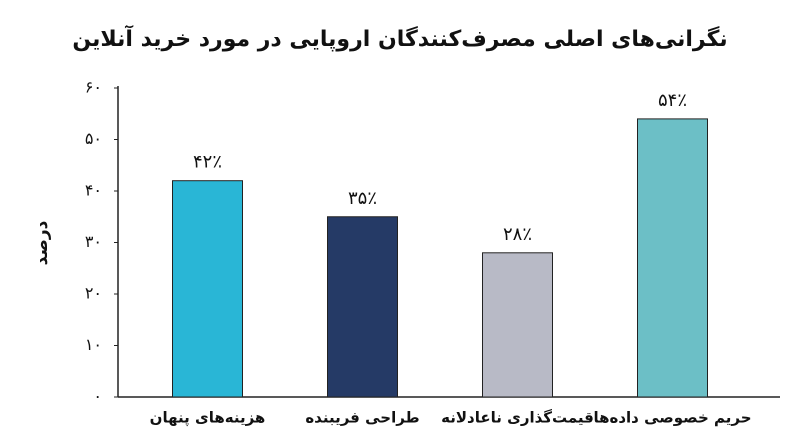 Image resolution: width=800 pixels, height=447 pixels. What do you see at coordinates (93, 241) in the screenshot?
I see `y-tick-label: ۳۰` at bounding box center [93, 241].